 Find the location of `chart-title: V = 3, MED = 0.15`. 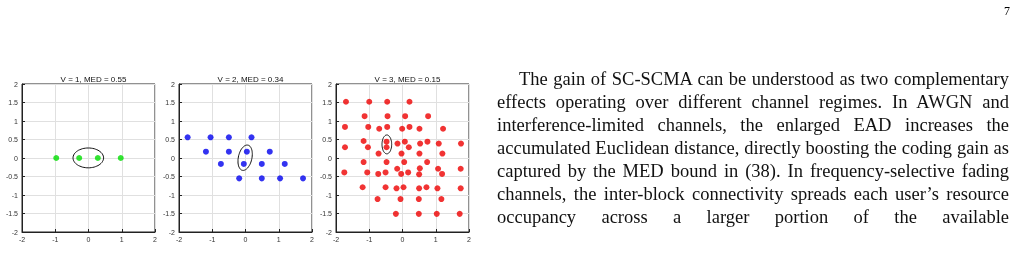

chart-title: V = 3, MED = 0.15 is located at coordinates (407, 79).